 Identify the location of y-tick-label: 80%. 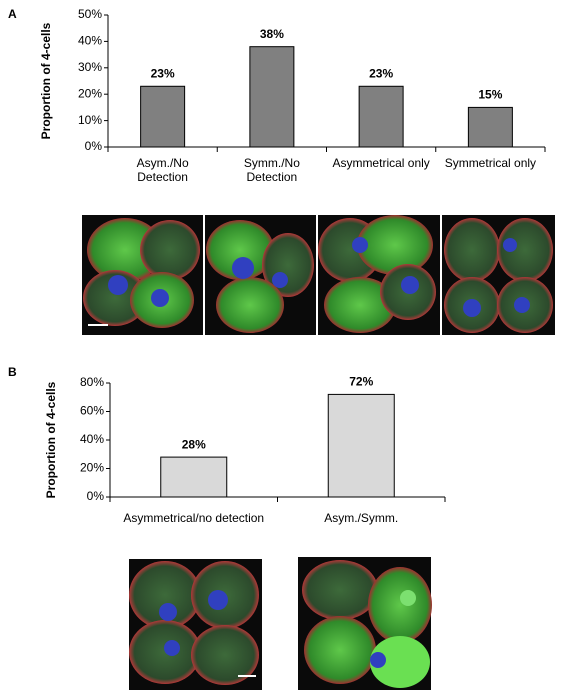
(92, 382).